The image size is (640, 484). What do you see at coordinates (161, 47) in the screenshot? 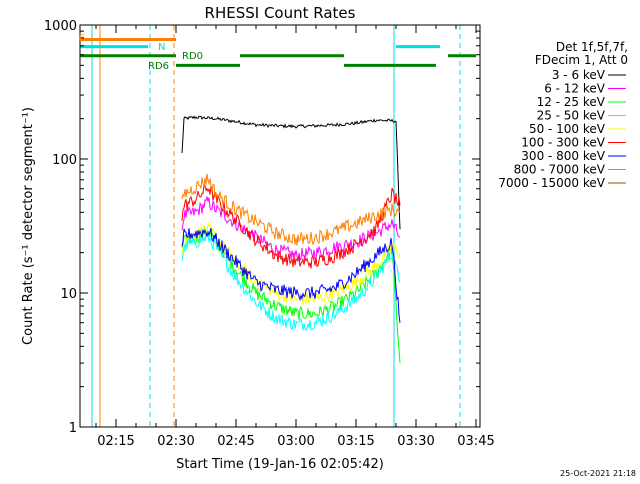
I see `annotation-n: N` at bounding box center [161, 47].